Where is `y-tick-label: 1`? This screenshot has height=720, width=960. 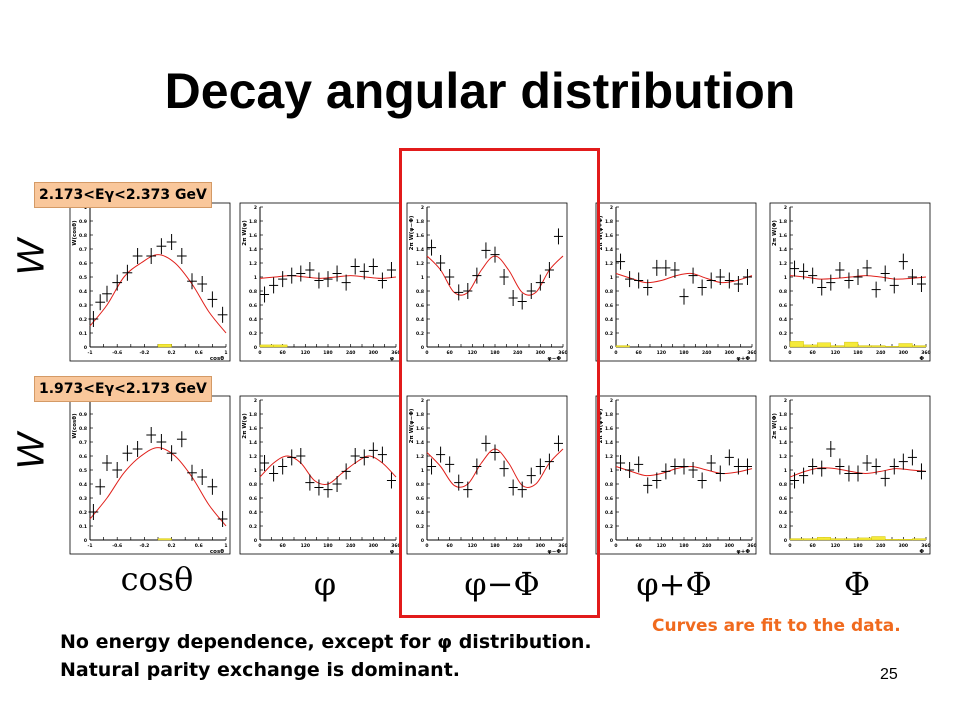 y-tick-label: 1 is located at coordinates (611, 471).